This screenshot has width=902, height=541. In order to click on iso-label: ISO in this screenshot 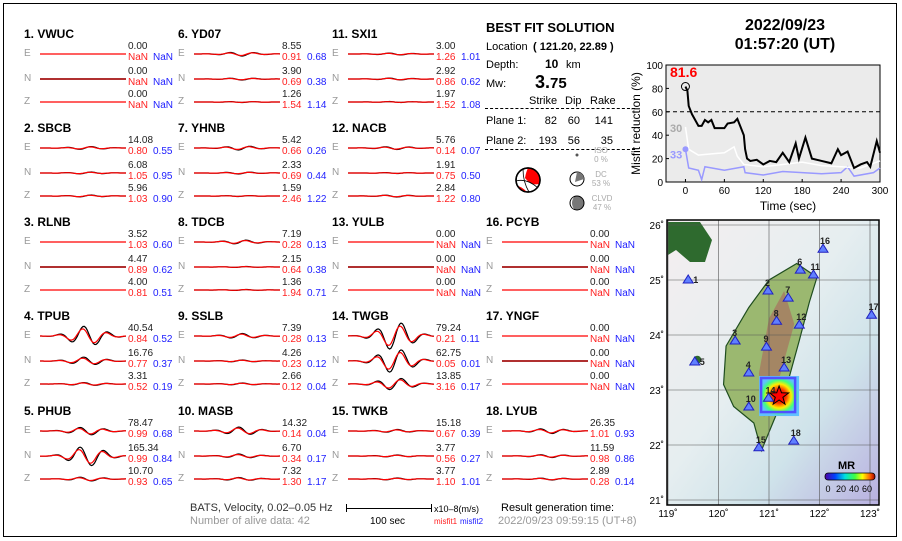, I will do `click(601, 150)`.